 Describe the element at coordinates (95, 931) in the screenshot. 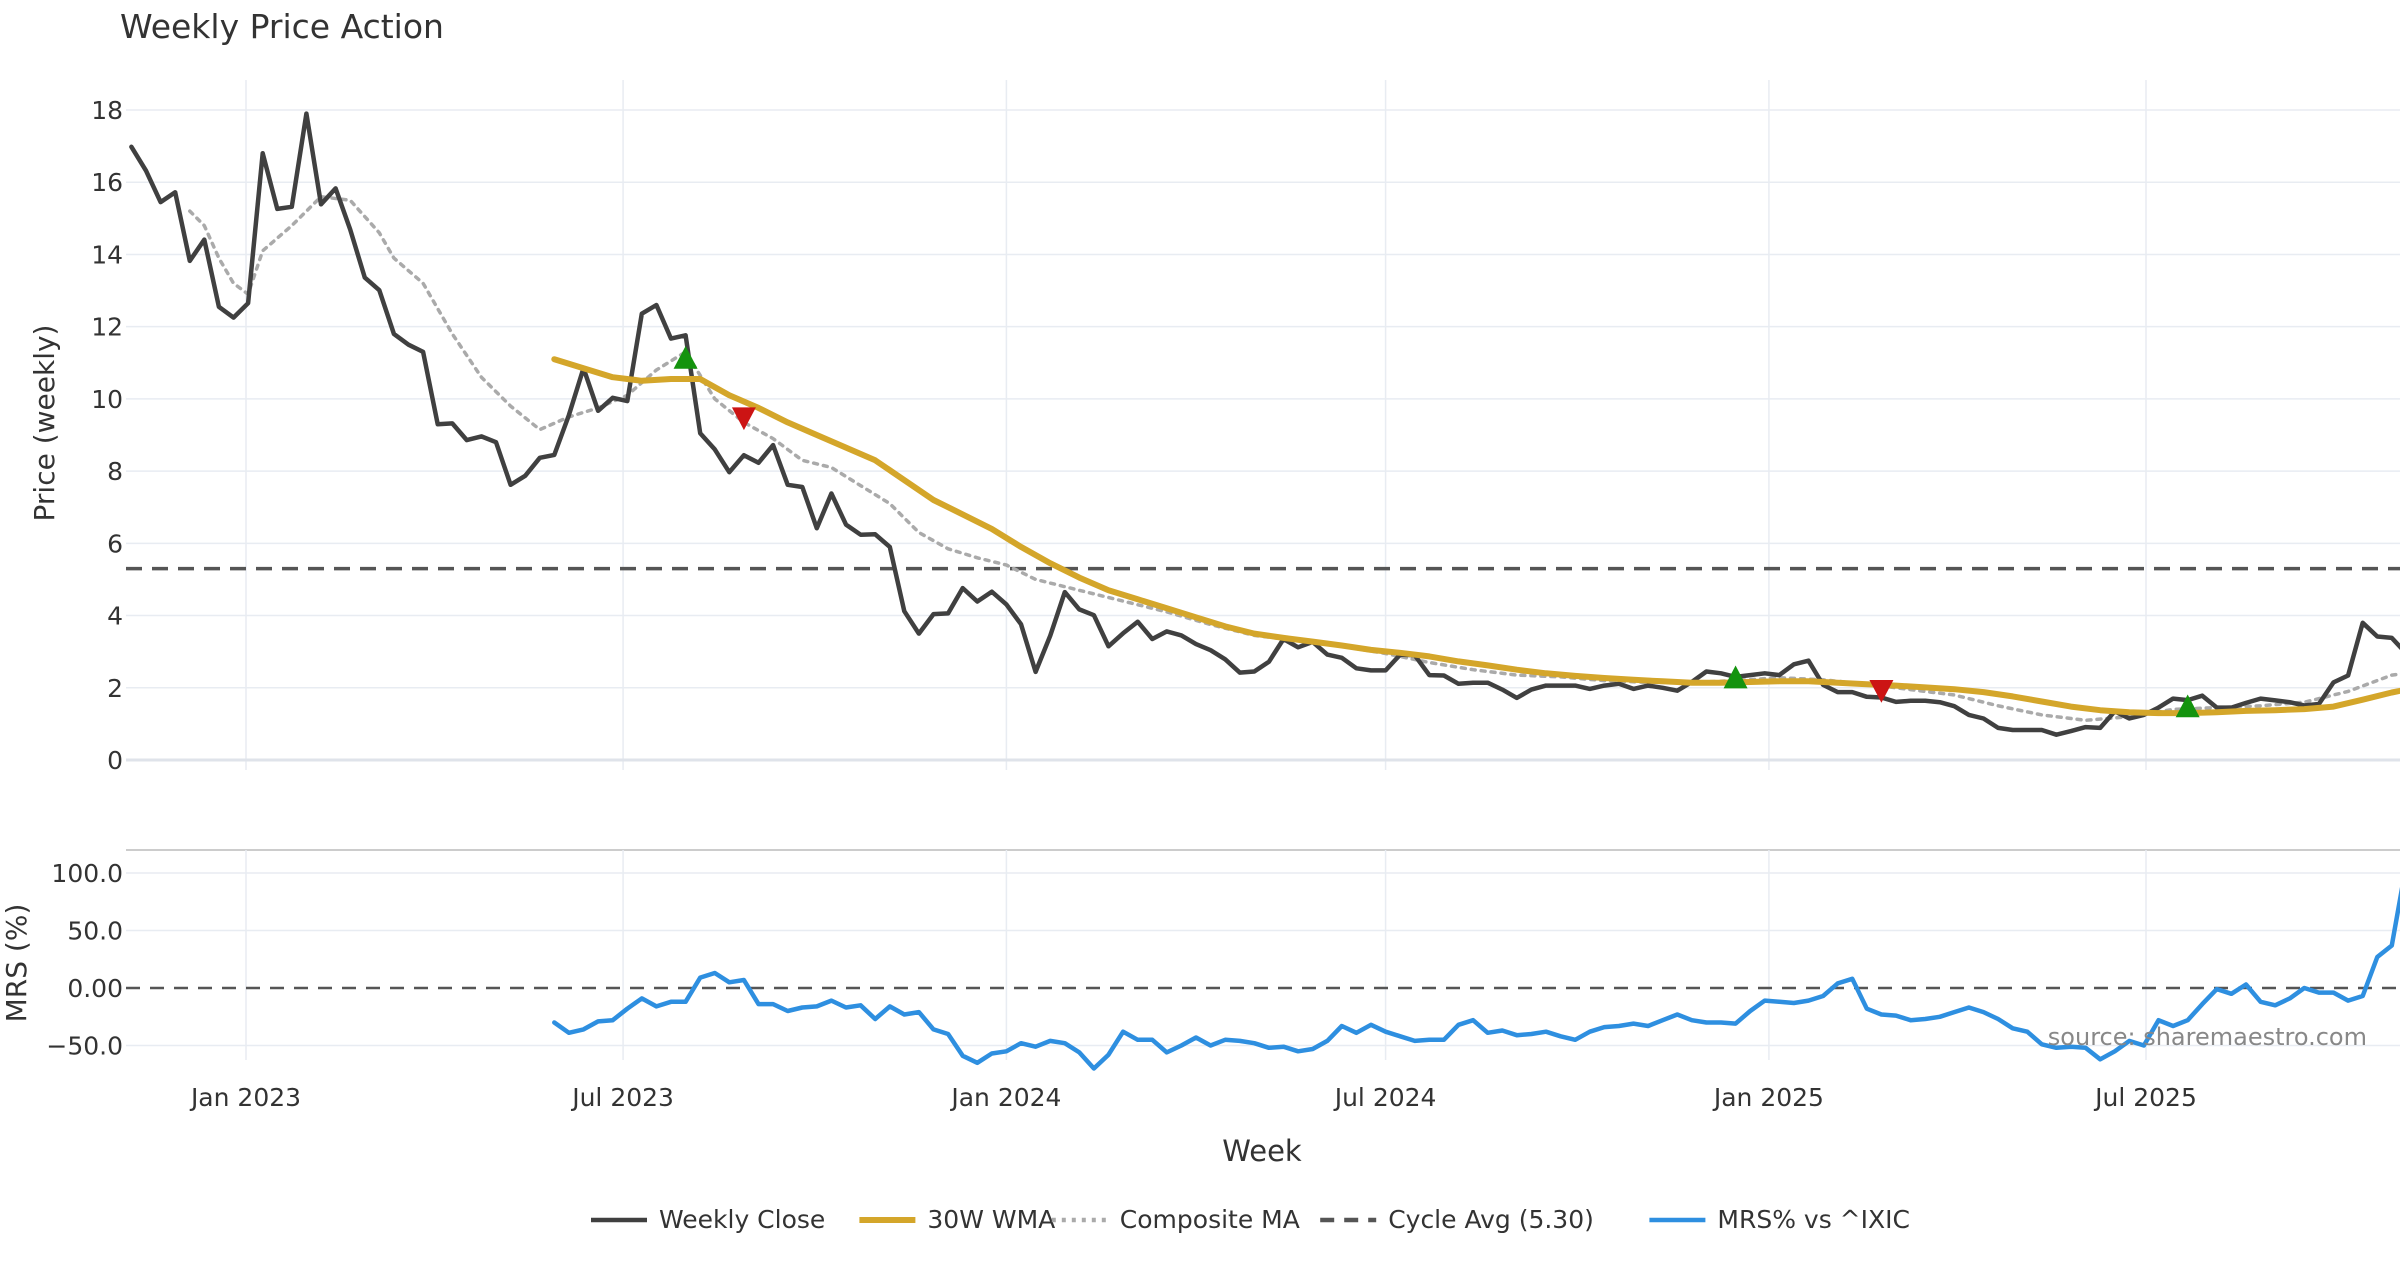

I see `mrs-y-tick-label: 50.0` at that location.